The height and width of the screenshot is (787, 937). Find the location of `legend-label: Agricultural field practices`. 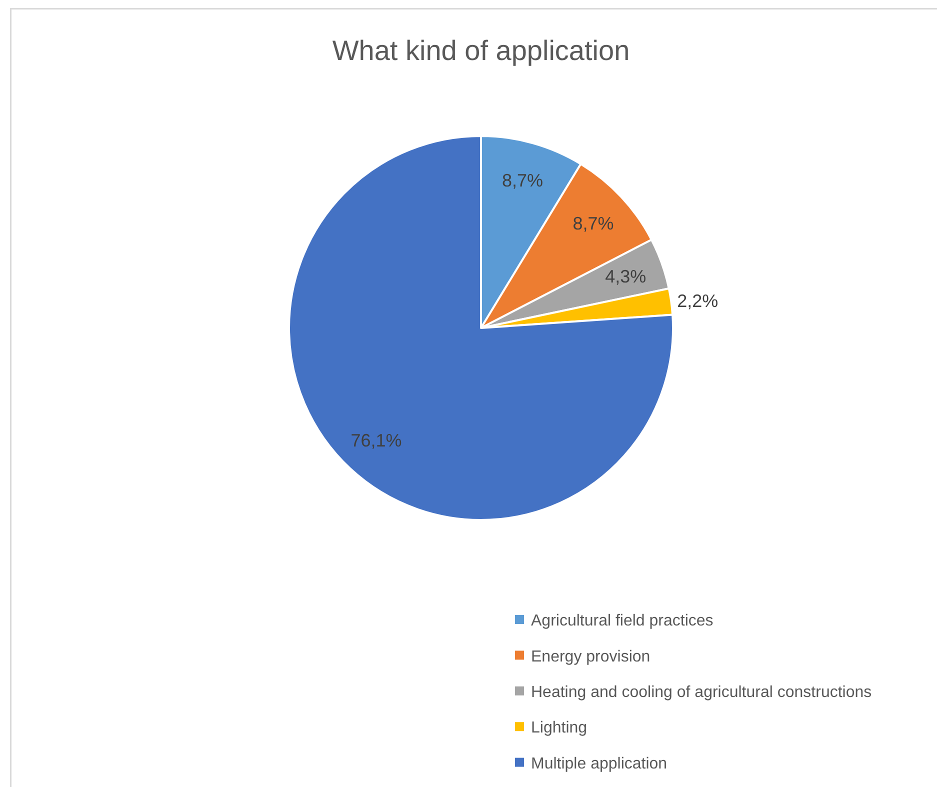

legend-label: Agricultural field practices is located at coordinates (622, 621).